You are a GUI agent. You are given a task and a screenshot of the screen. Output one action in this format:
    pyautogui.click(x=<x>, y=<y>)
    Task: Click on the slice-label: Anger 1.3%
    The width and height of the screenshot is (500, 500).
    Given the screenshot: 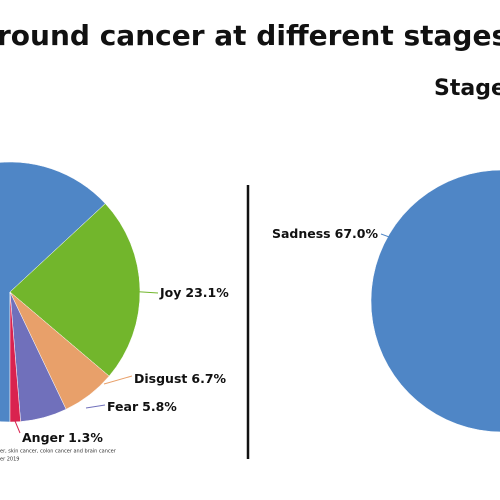 What is the action you would take?
    pyautogui.click(x=62, y=437)
    